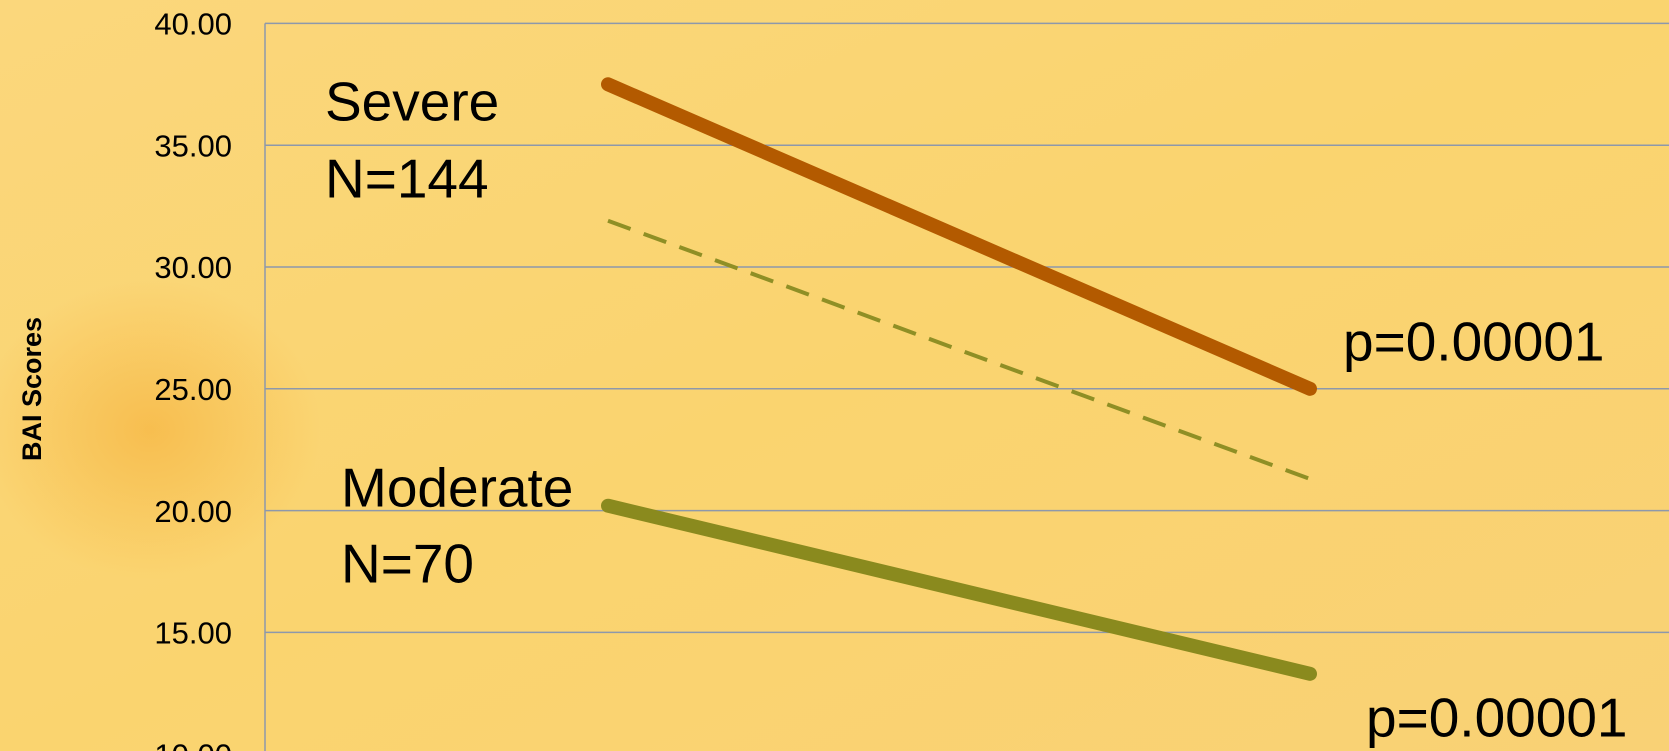 The width and height of the screenshot is (1669, 751). What do you see at coordinates (407, 179) in the screenshot?
I see `annotation: N=144` at bounding box center [407, 179].